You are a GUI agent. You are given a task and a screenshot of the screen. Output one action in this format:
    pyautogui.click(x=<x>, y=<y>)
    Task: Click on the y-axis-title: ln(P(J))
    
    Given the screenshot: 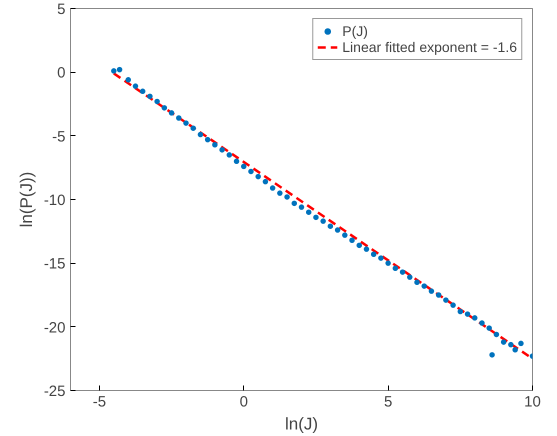 What is the action you would take?
    pyautogui.click(x=26, y=200)
    